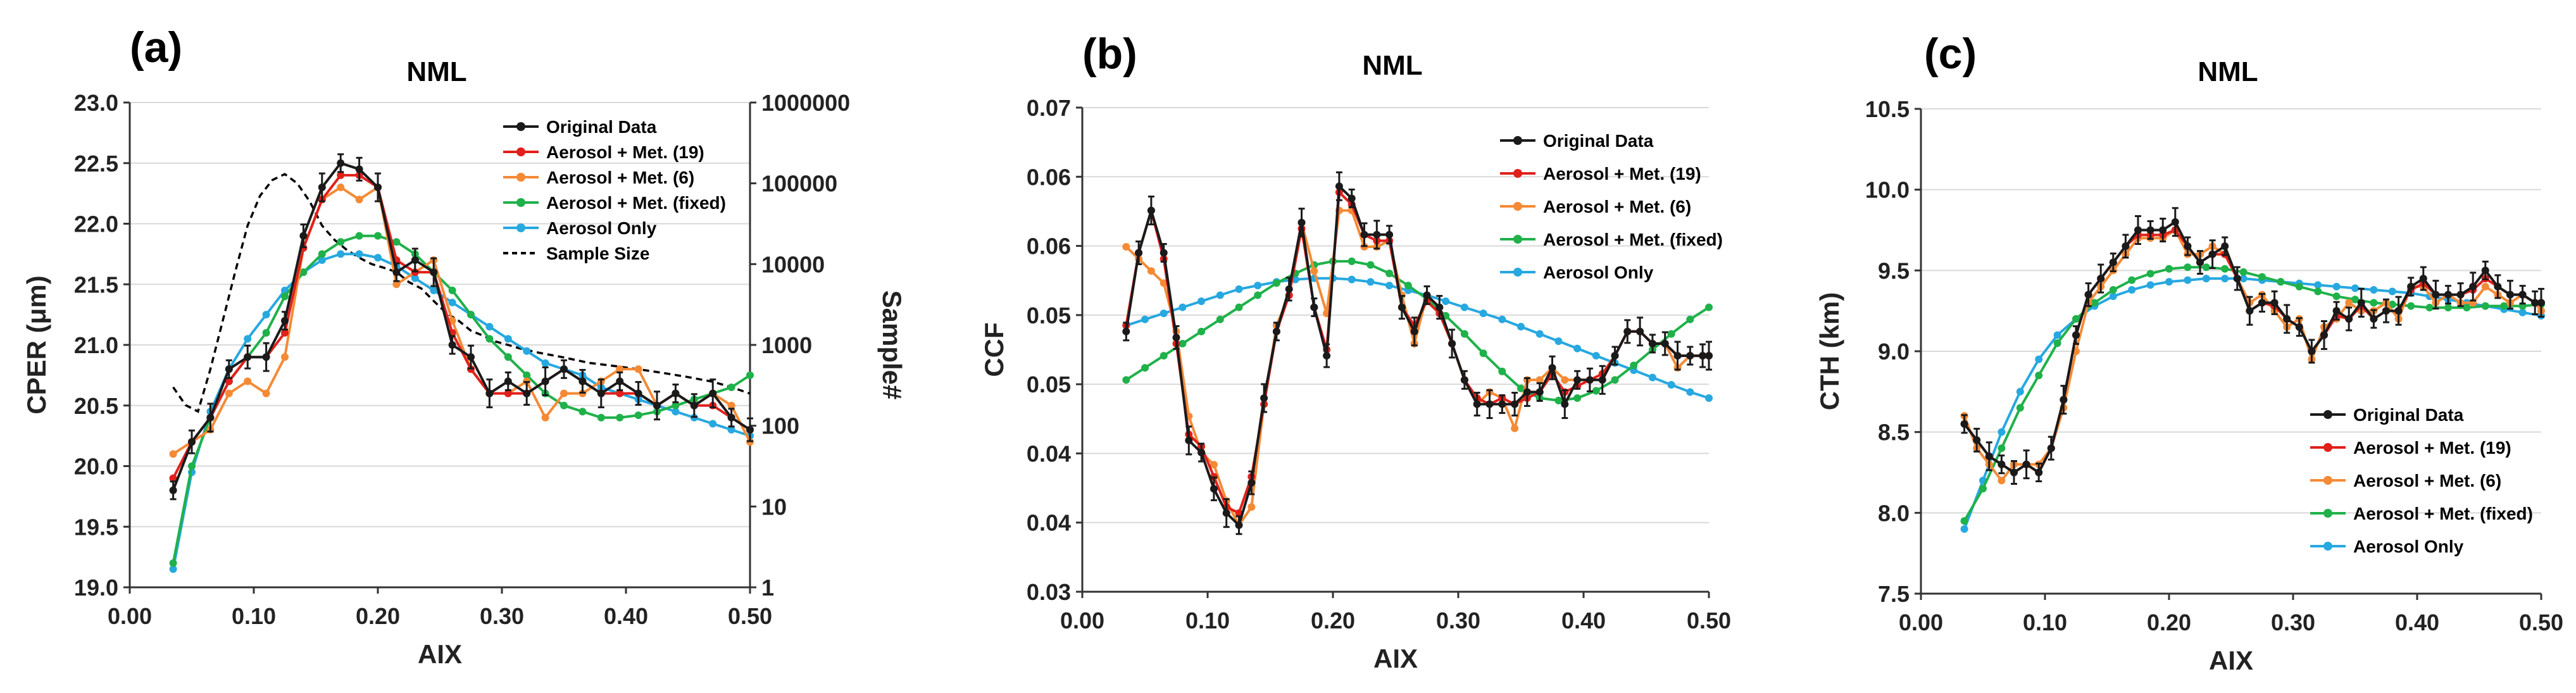 The image size is (2576, 693). I want to click on y2-tick-label: 10, so click(774, 507).